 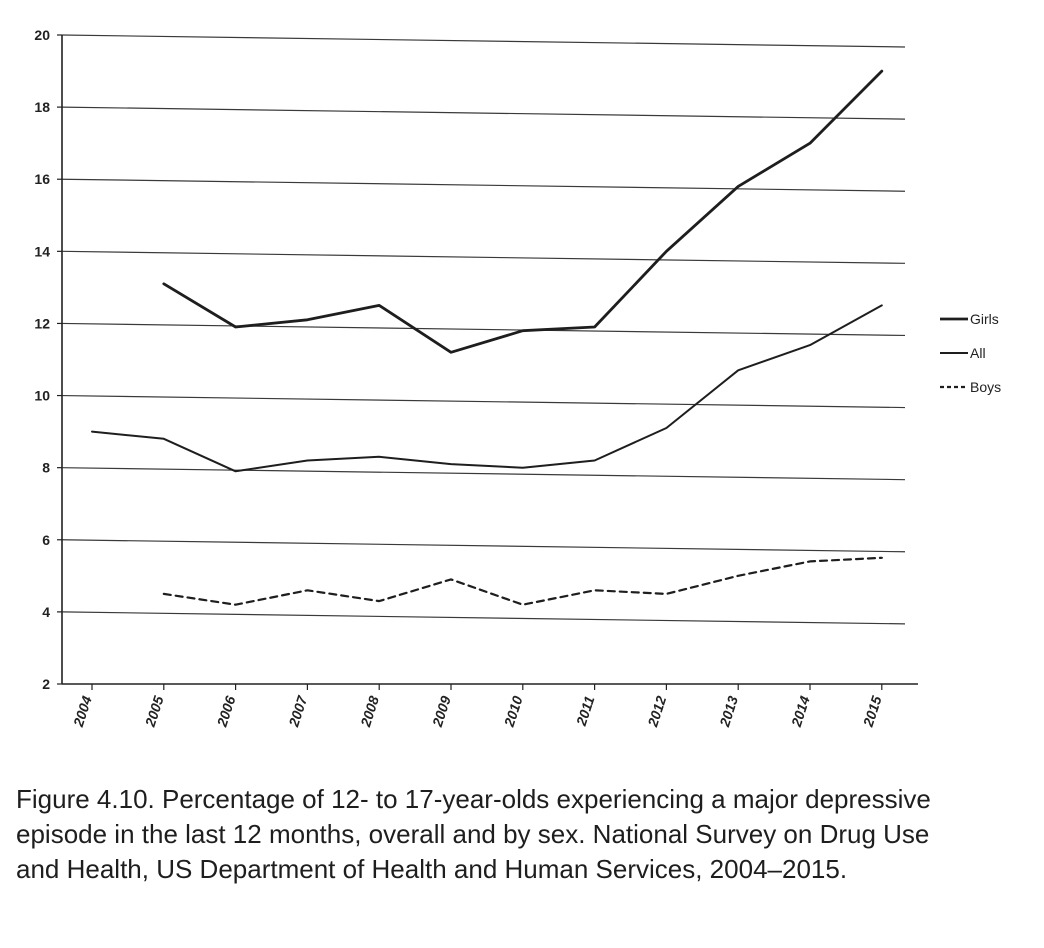 What do you see at coordinates (800, 712) in the screenshot?
I see `x-tick-label: 2014` at bounding box center [800, 712].